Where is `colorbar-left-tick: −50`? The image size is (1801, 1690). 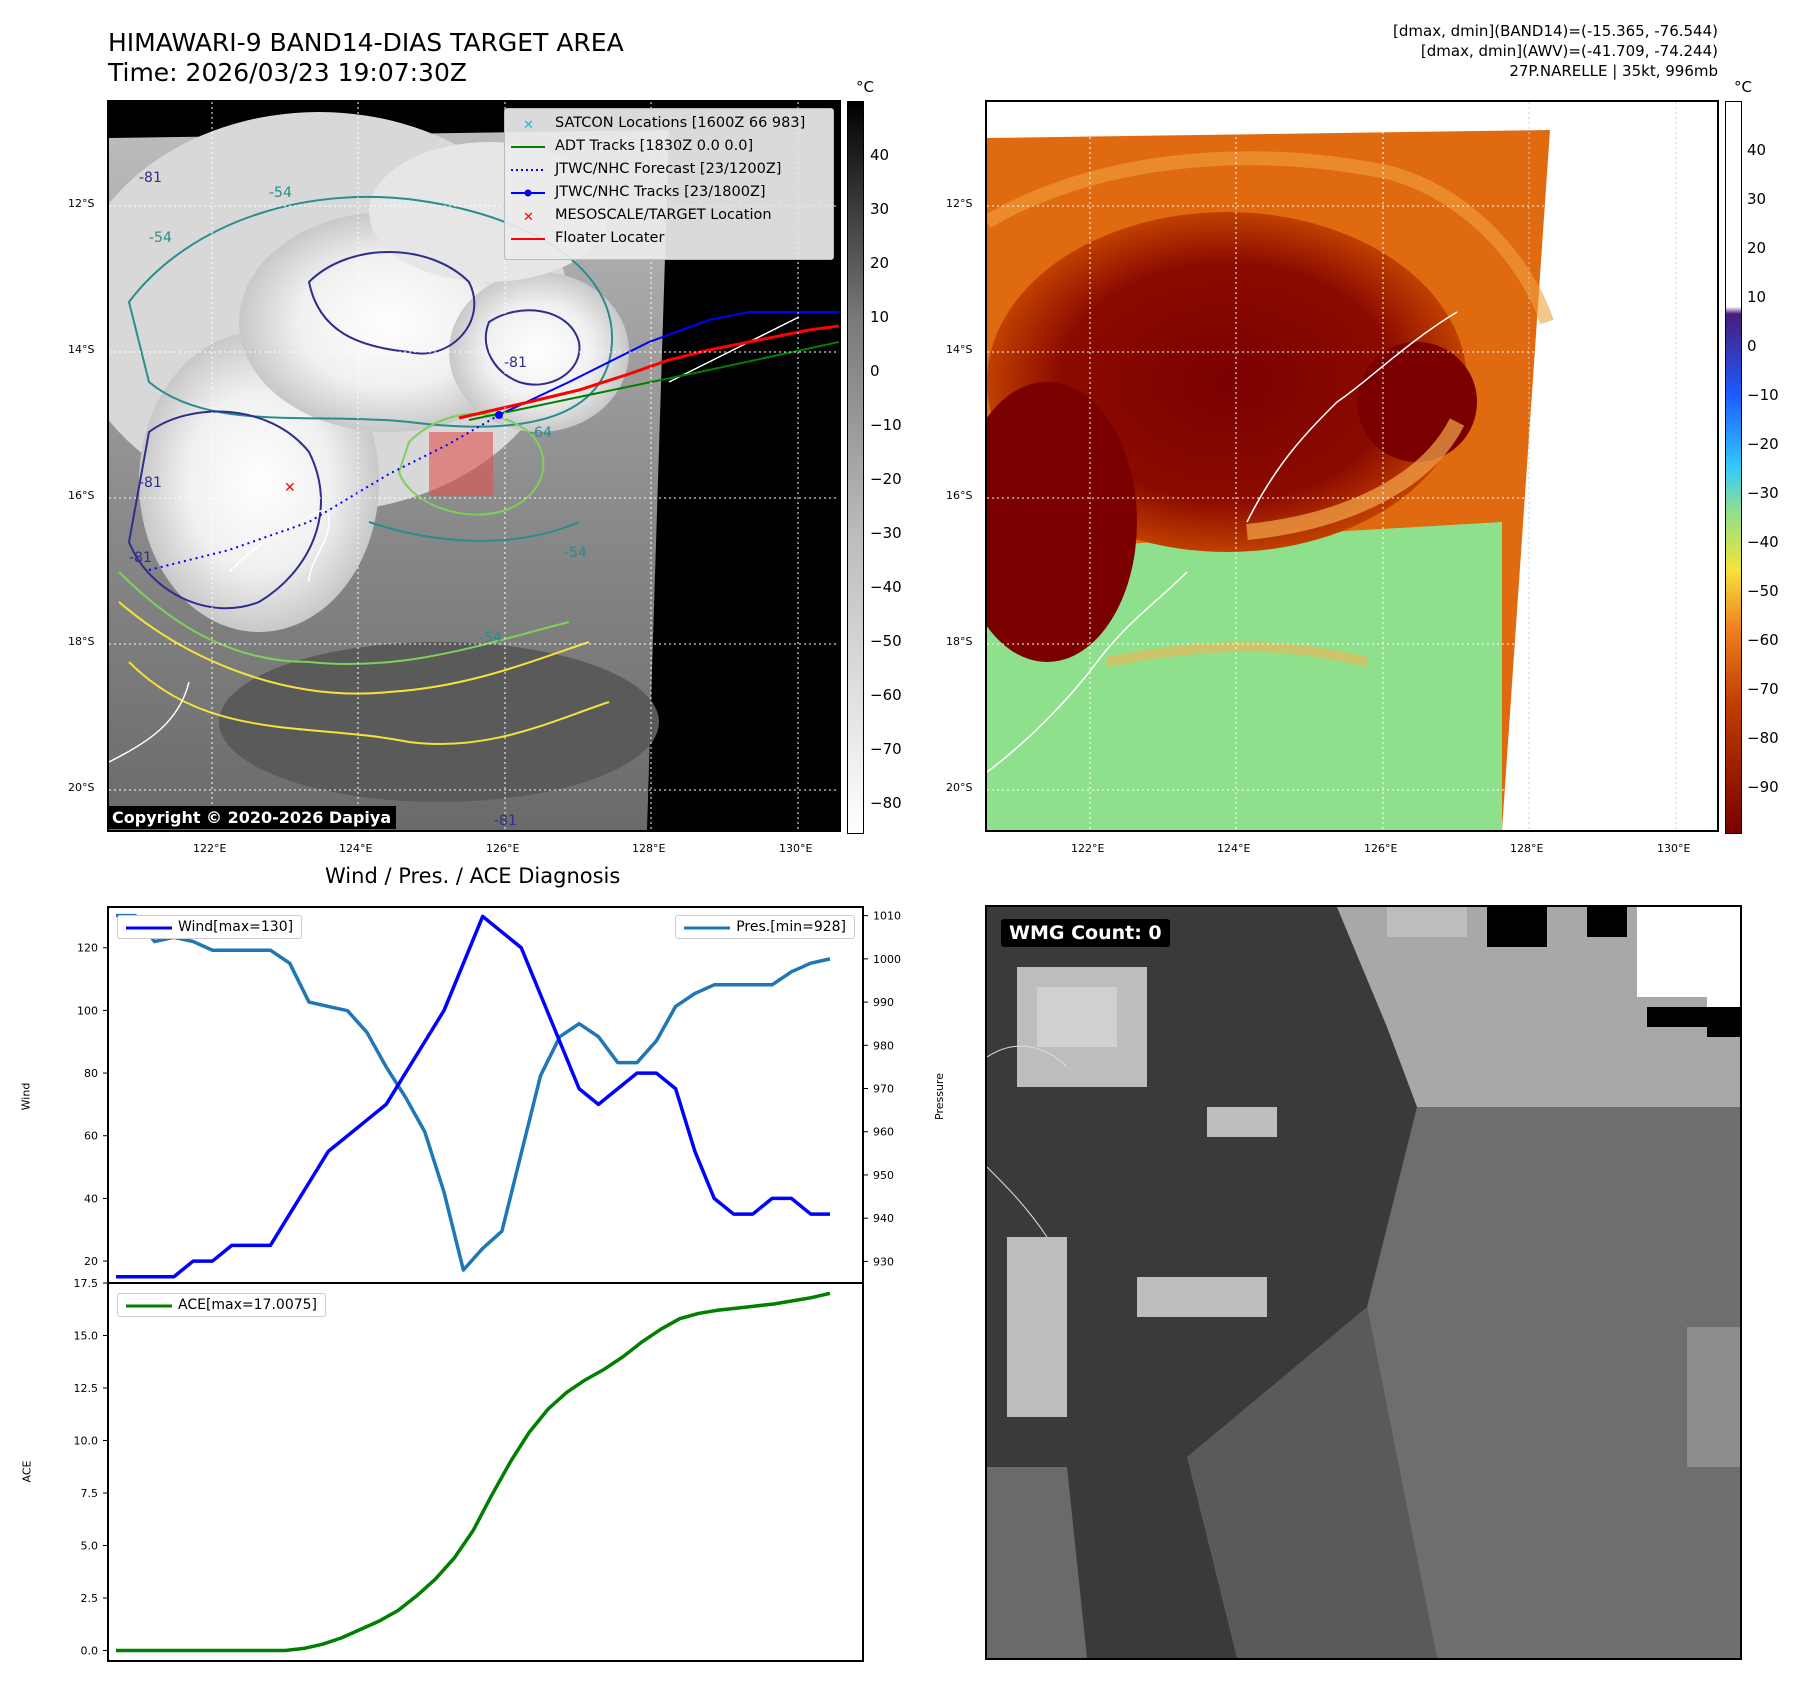 colorbar-left-tick: −50 is located at coordinates (886, 641).